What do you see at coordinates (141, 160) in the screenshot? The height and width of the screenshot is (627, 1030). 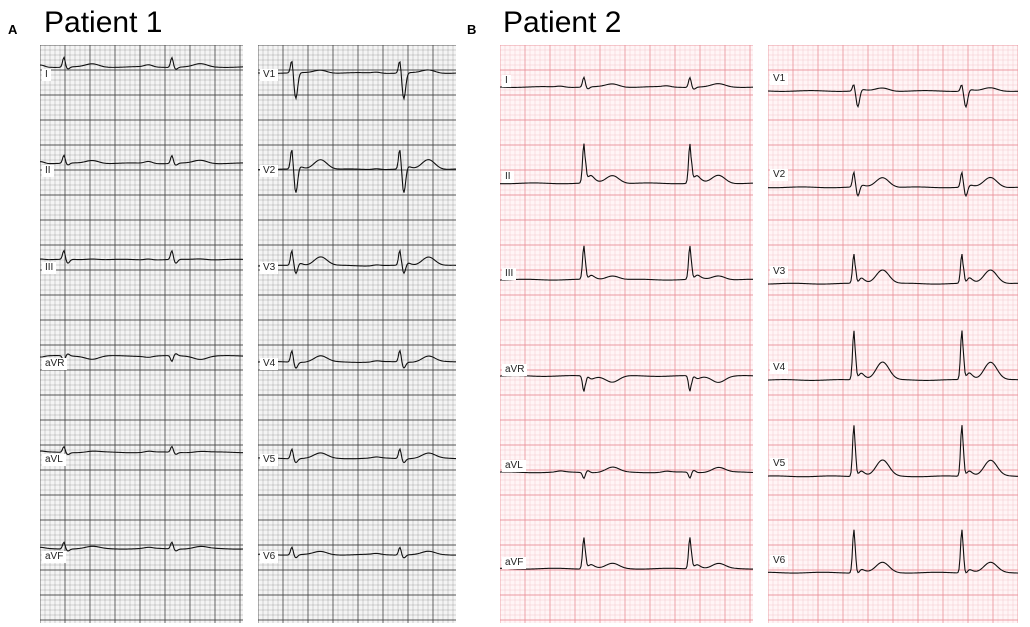 I see `patient1-limb-trace-ii` at bounding box center [141, 160].